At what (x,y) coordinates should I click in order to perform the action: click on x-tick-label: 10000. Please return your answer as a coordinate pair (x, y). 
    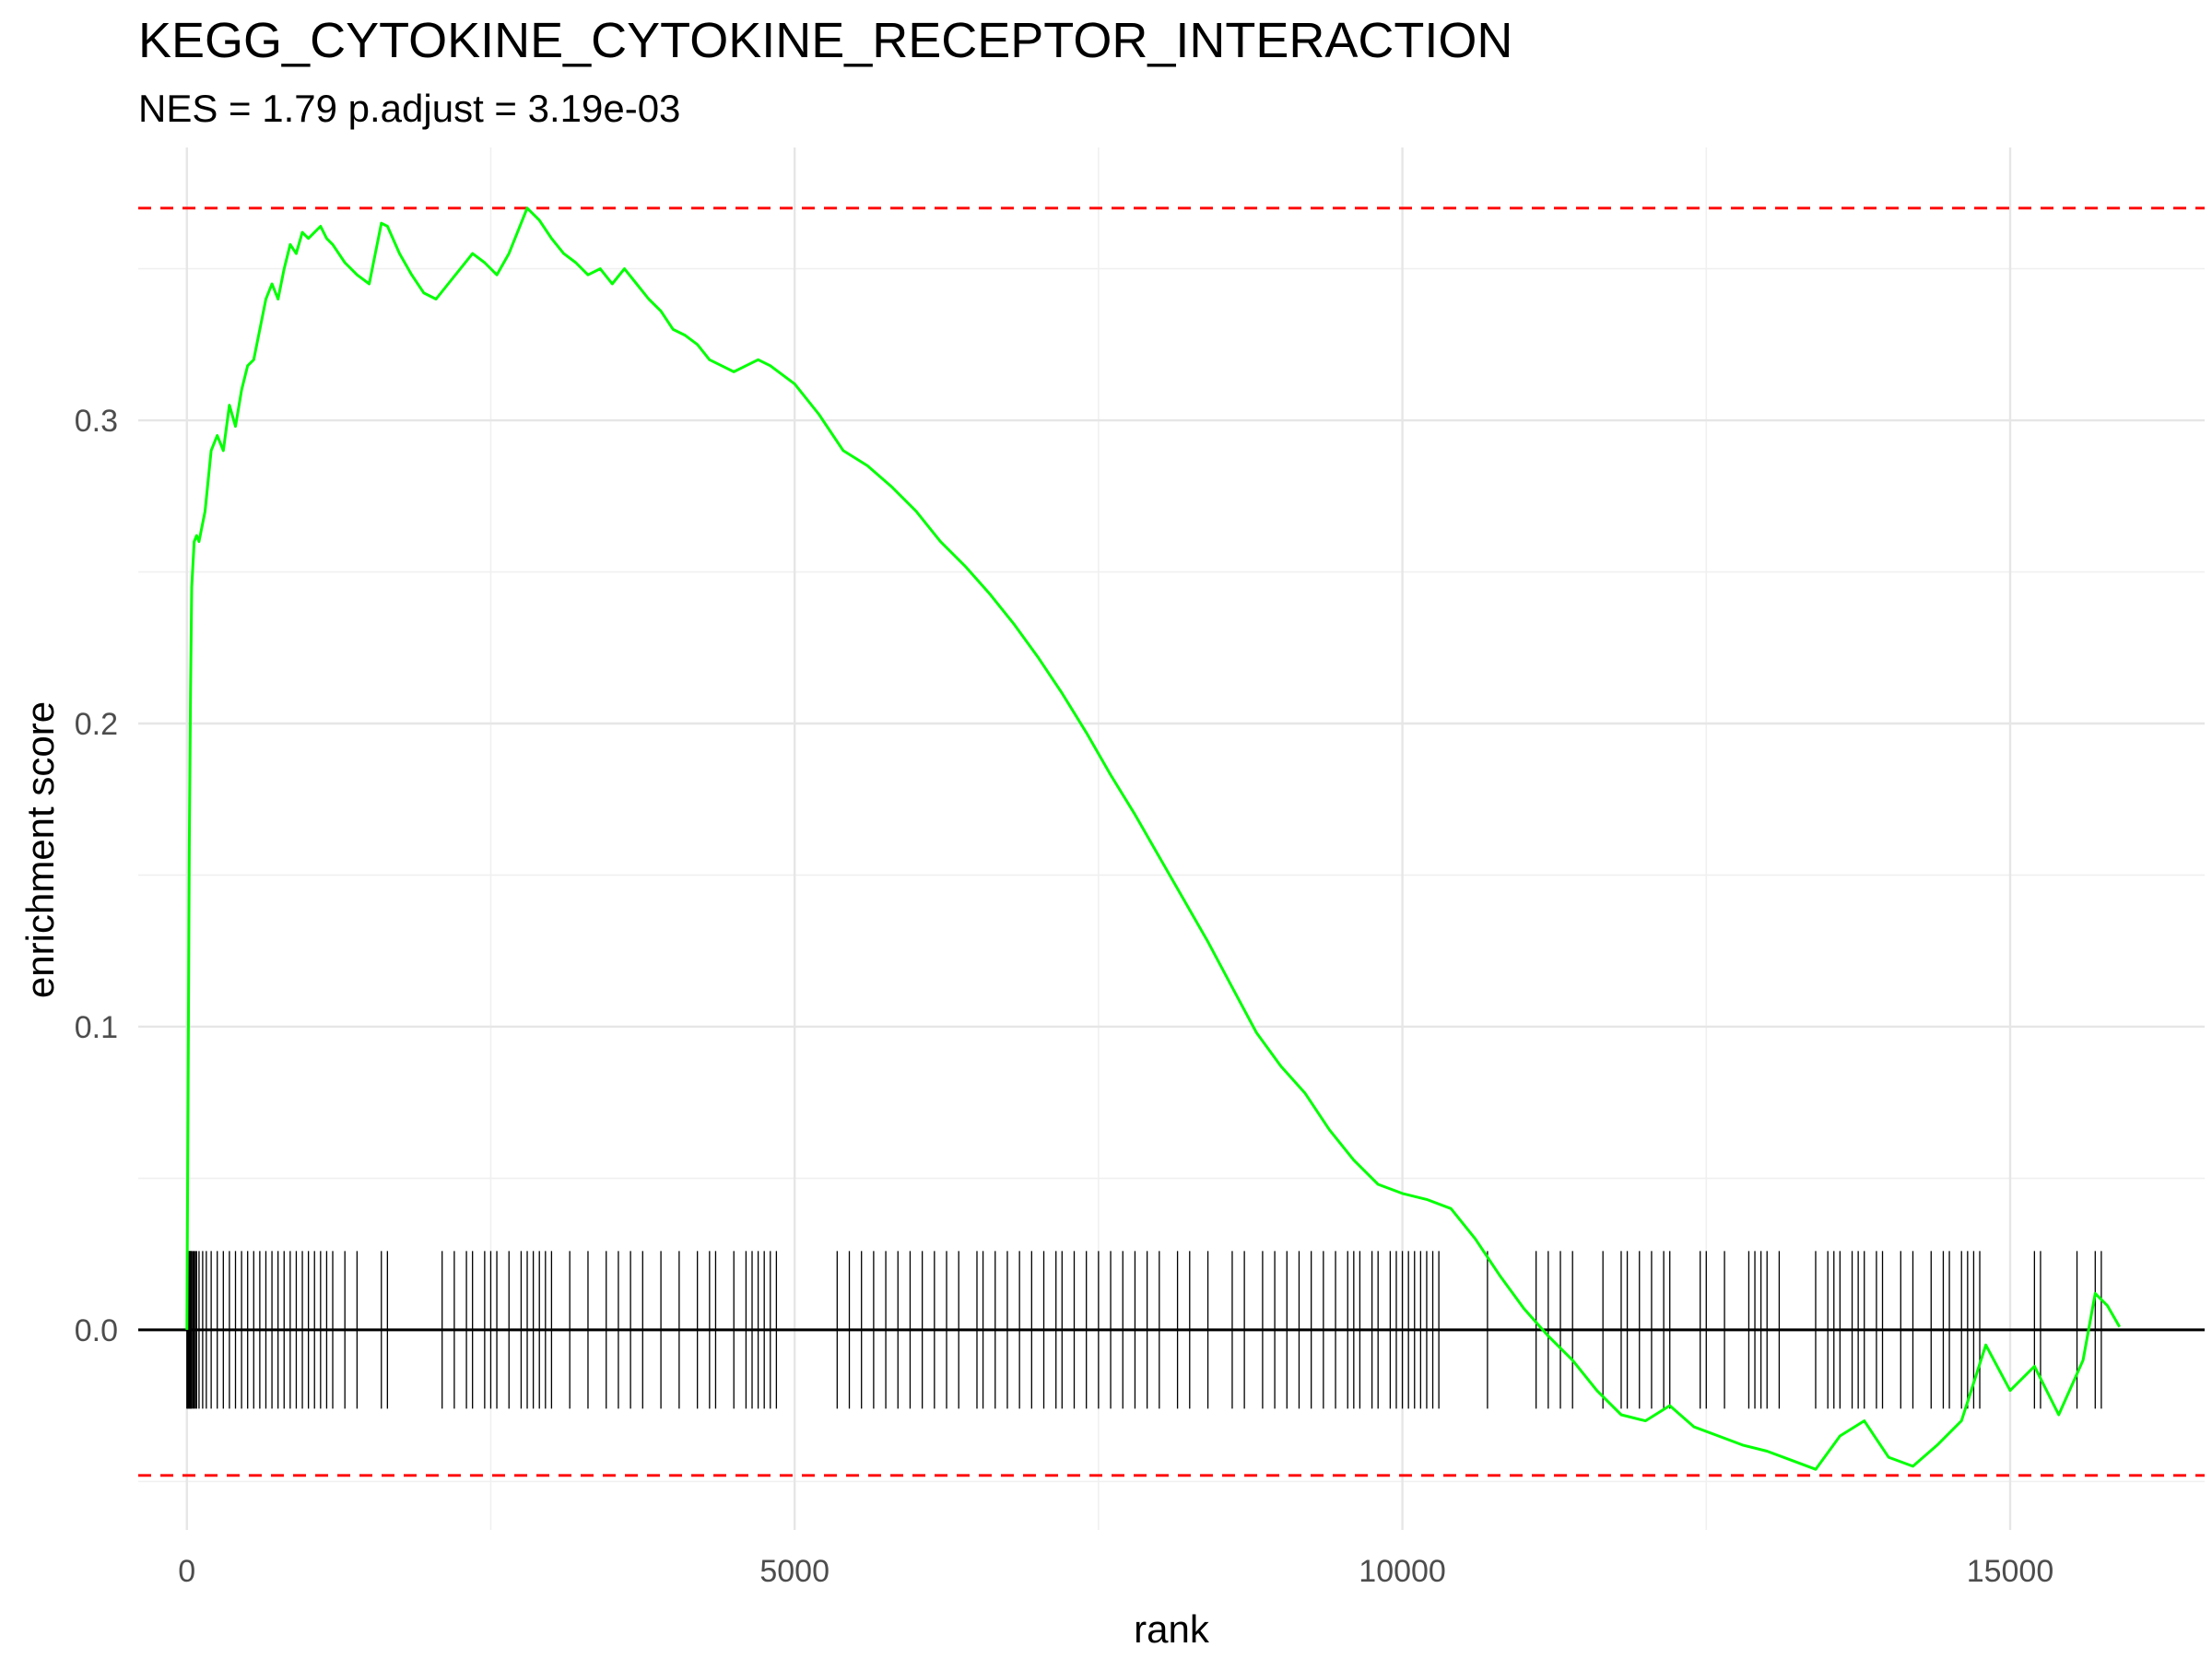
    Looking at the image, I should click on (1402, 1571).